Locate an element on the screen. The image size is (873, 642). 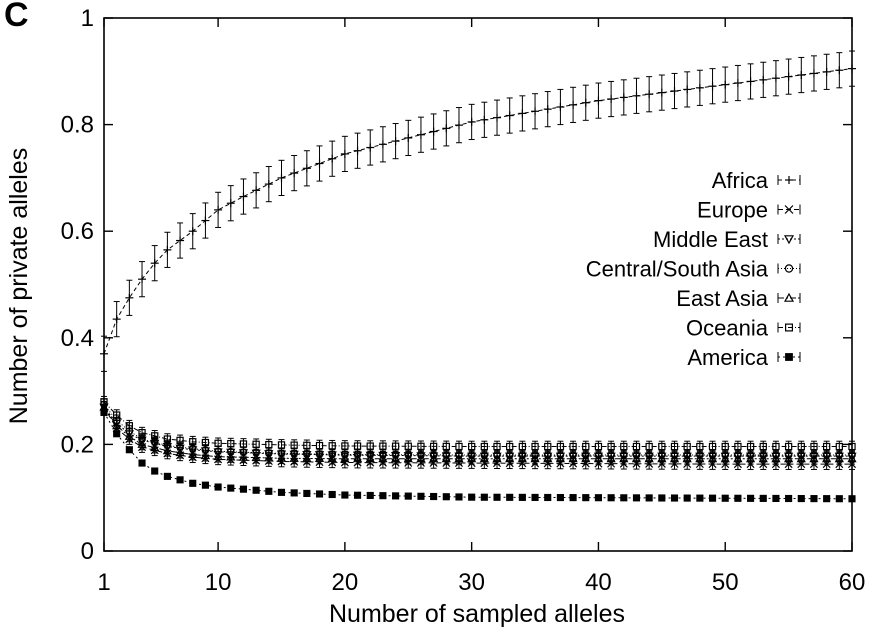
error-bar is located at coordinates (649, 446).